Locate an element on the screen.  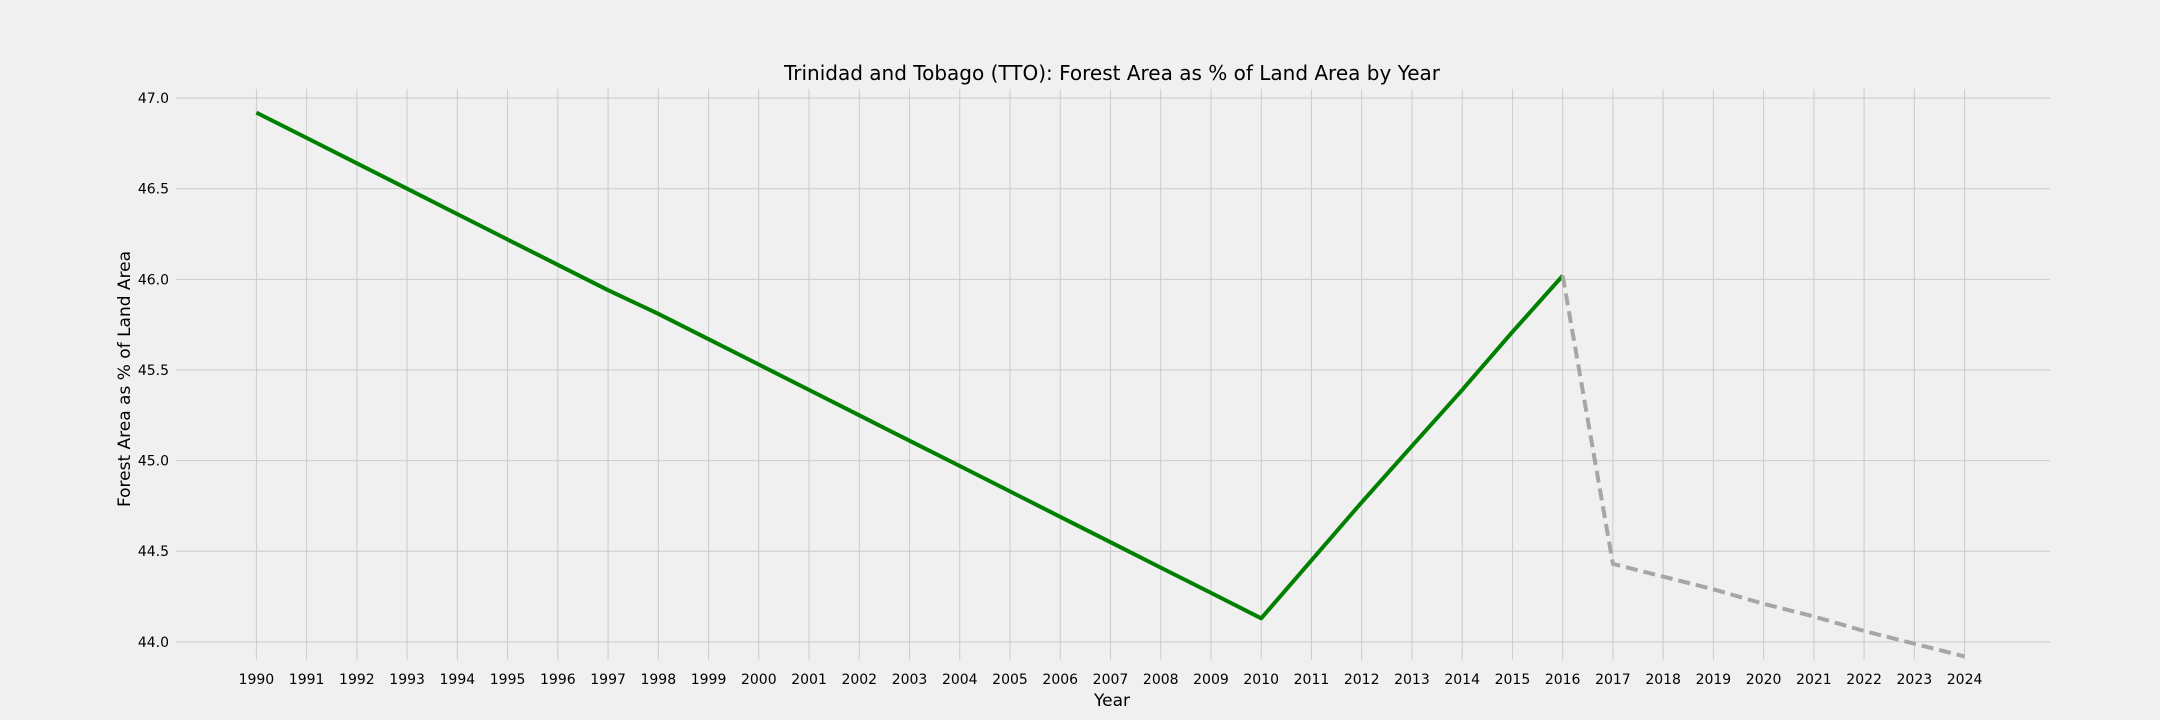
x-tick-label: 1995 is located at coordinates (508, 680).